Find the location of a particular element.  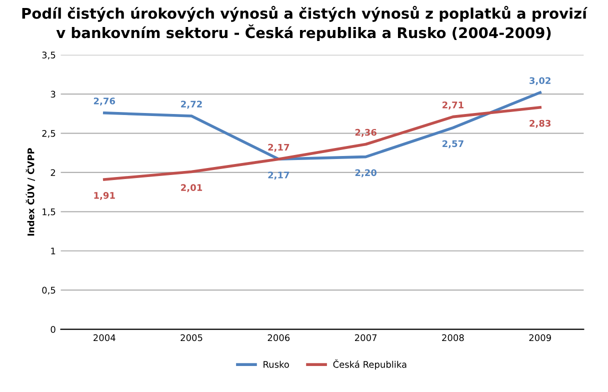

y-tick-label: 1 is located at coordinates (53, 251).